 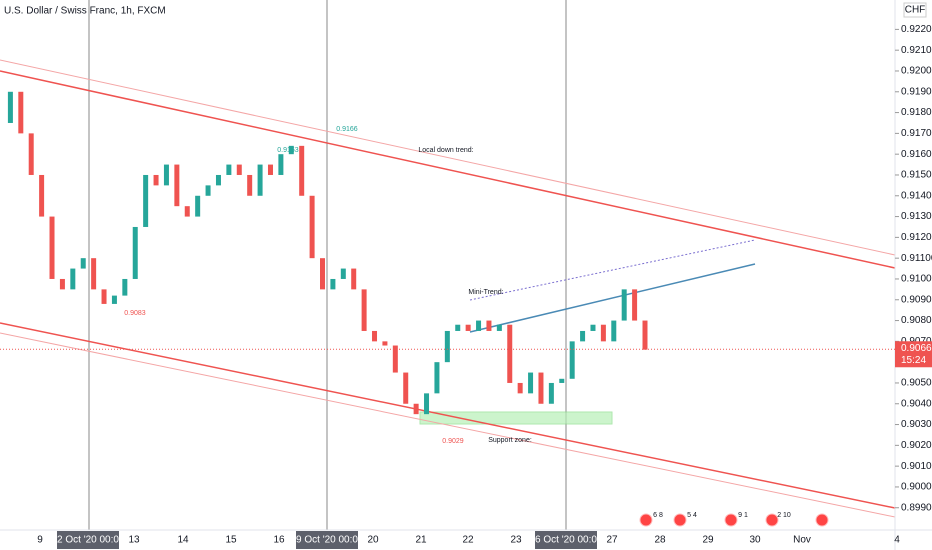 I want to click on currency-box, so click(x=915, y=10).